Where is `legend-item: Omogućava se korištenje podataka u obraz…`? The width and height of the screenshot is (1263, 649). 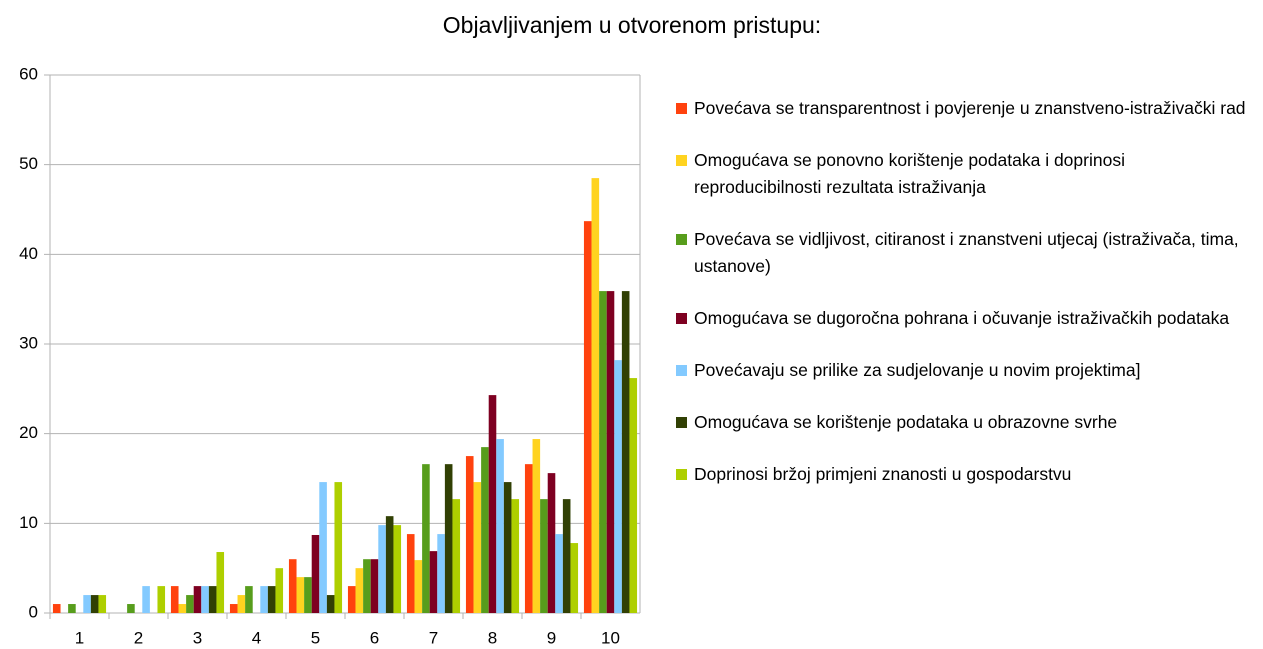 legend-item: Omogućava se korištenje podataka u obraz… is located at coordinates (966, 422).